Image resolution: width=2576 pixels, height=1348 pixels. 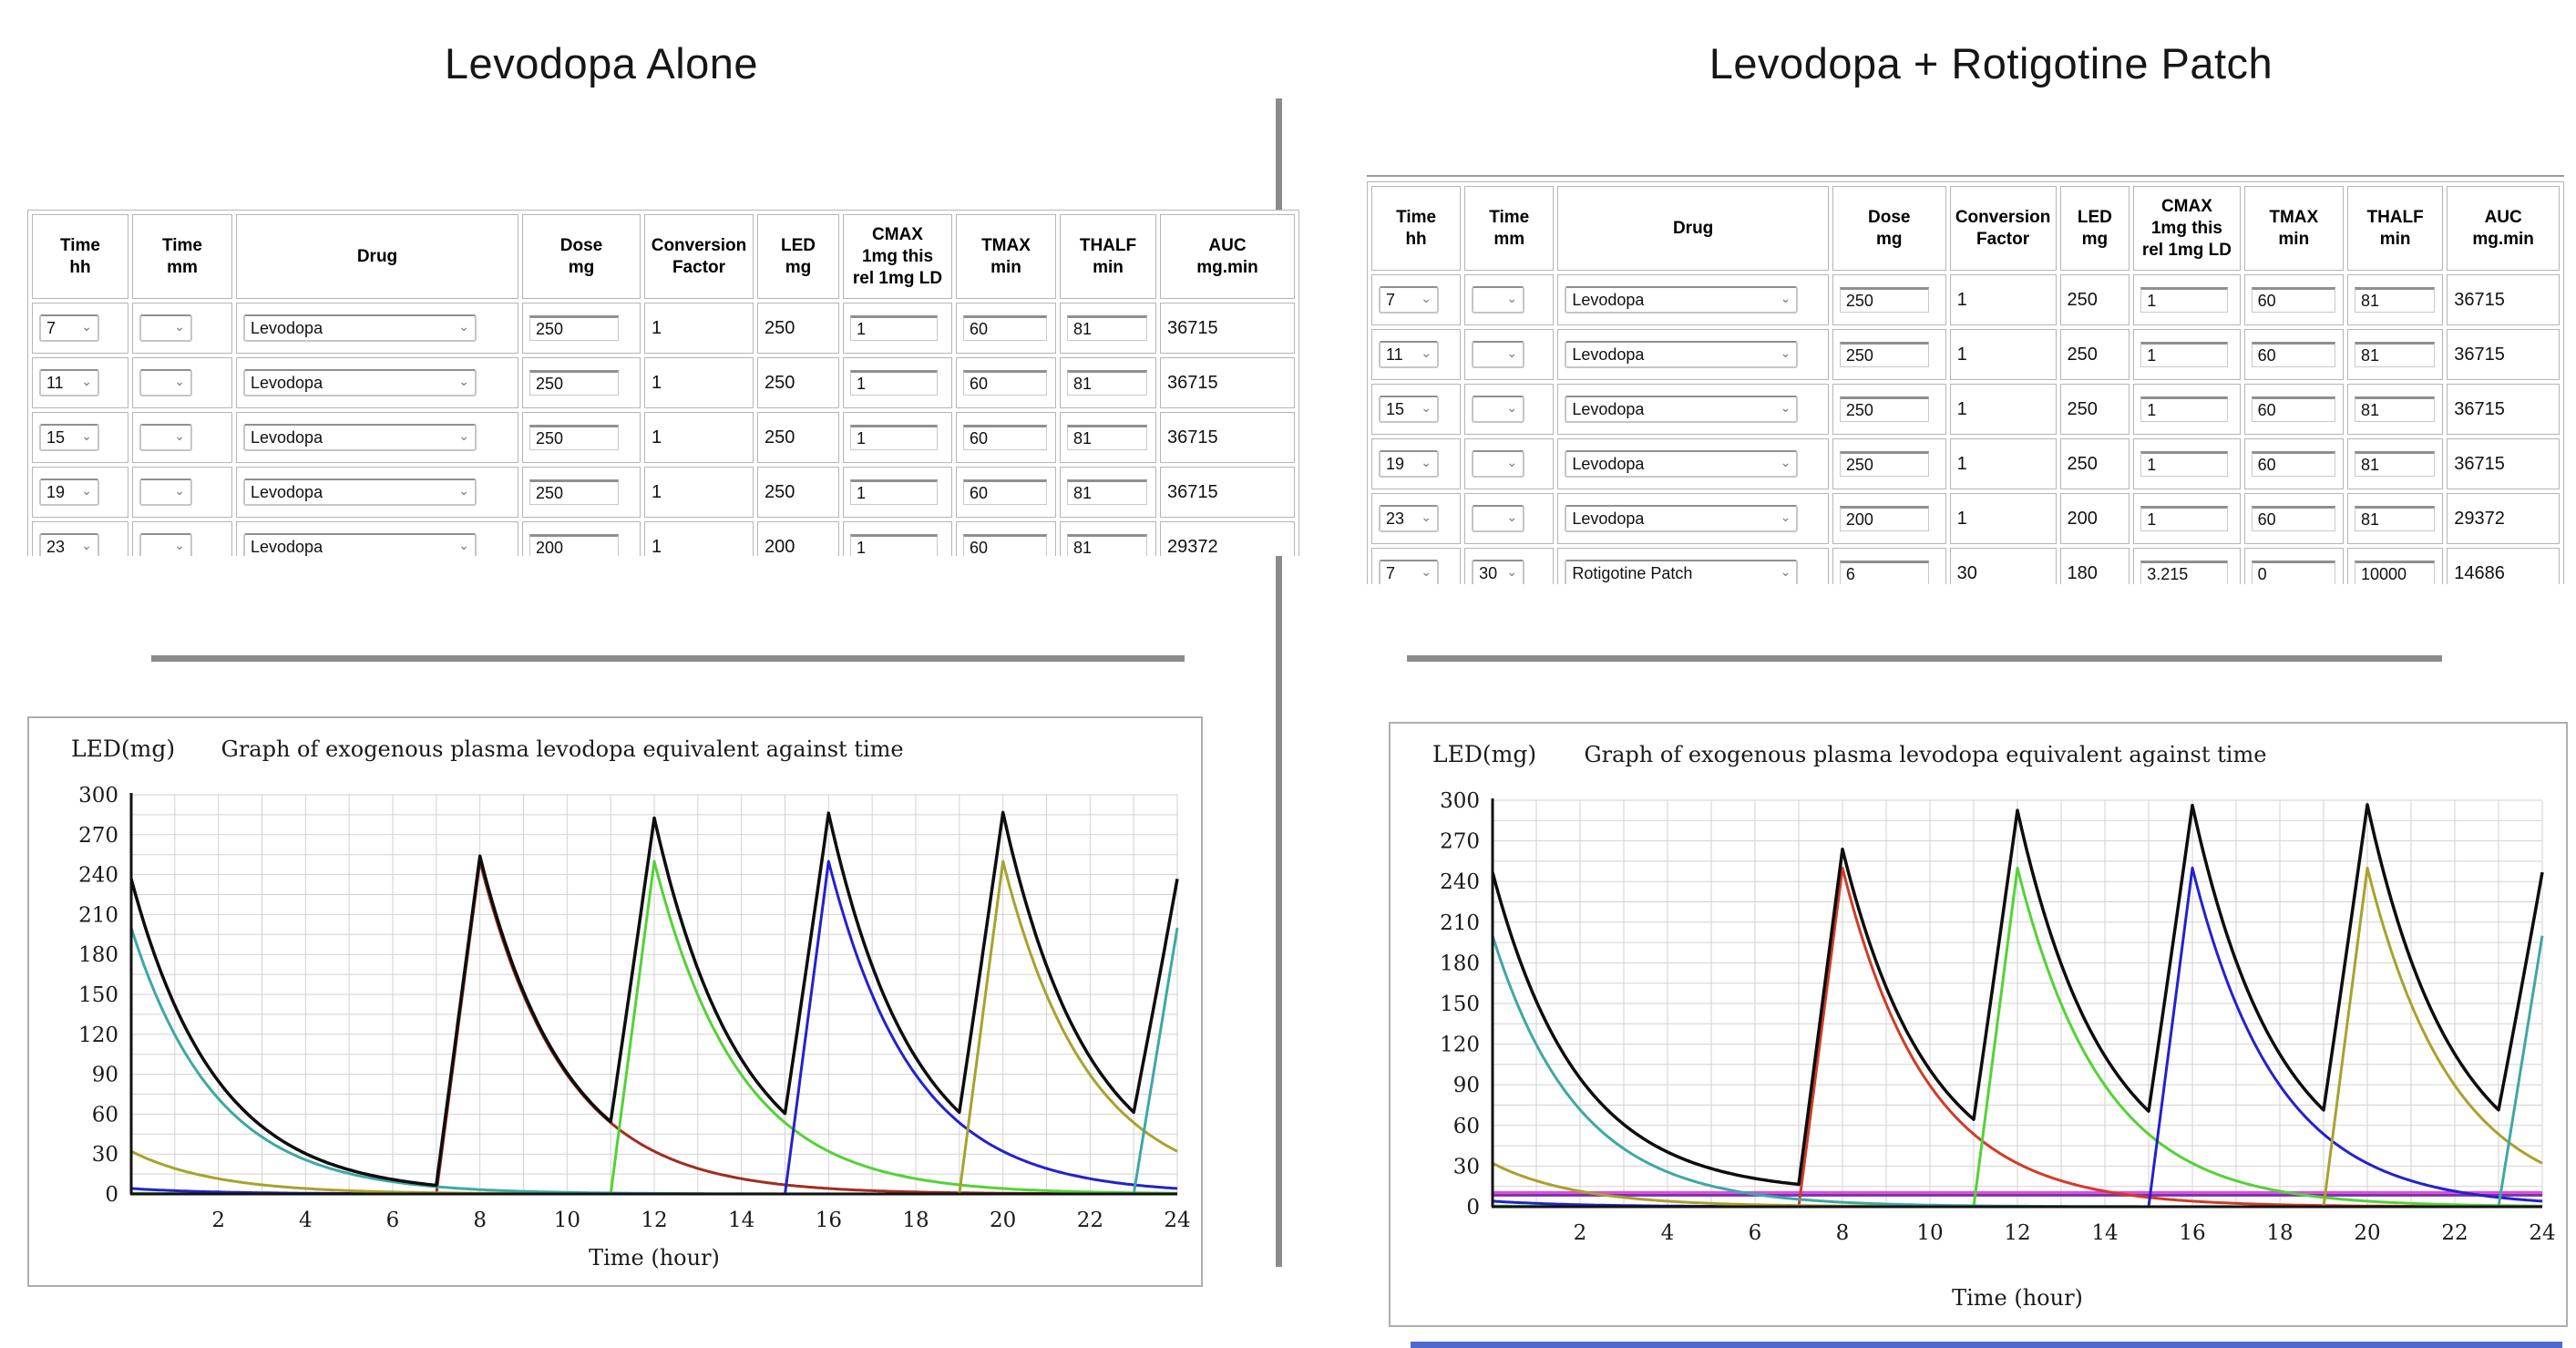 I want to click on y-tick-label: 300, so click(x=1460, y=801).